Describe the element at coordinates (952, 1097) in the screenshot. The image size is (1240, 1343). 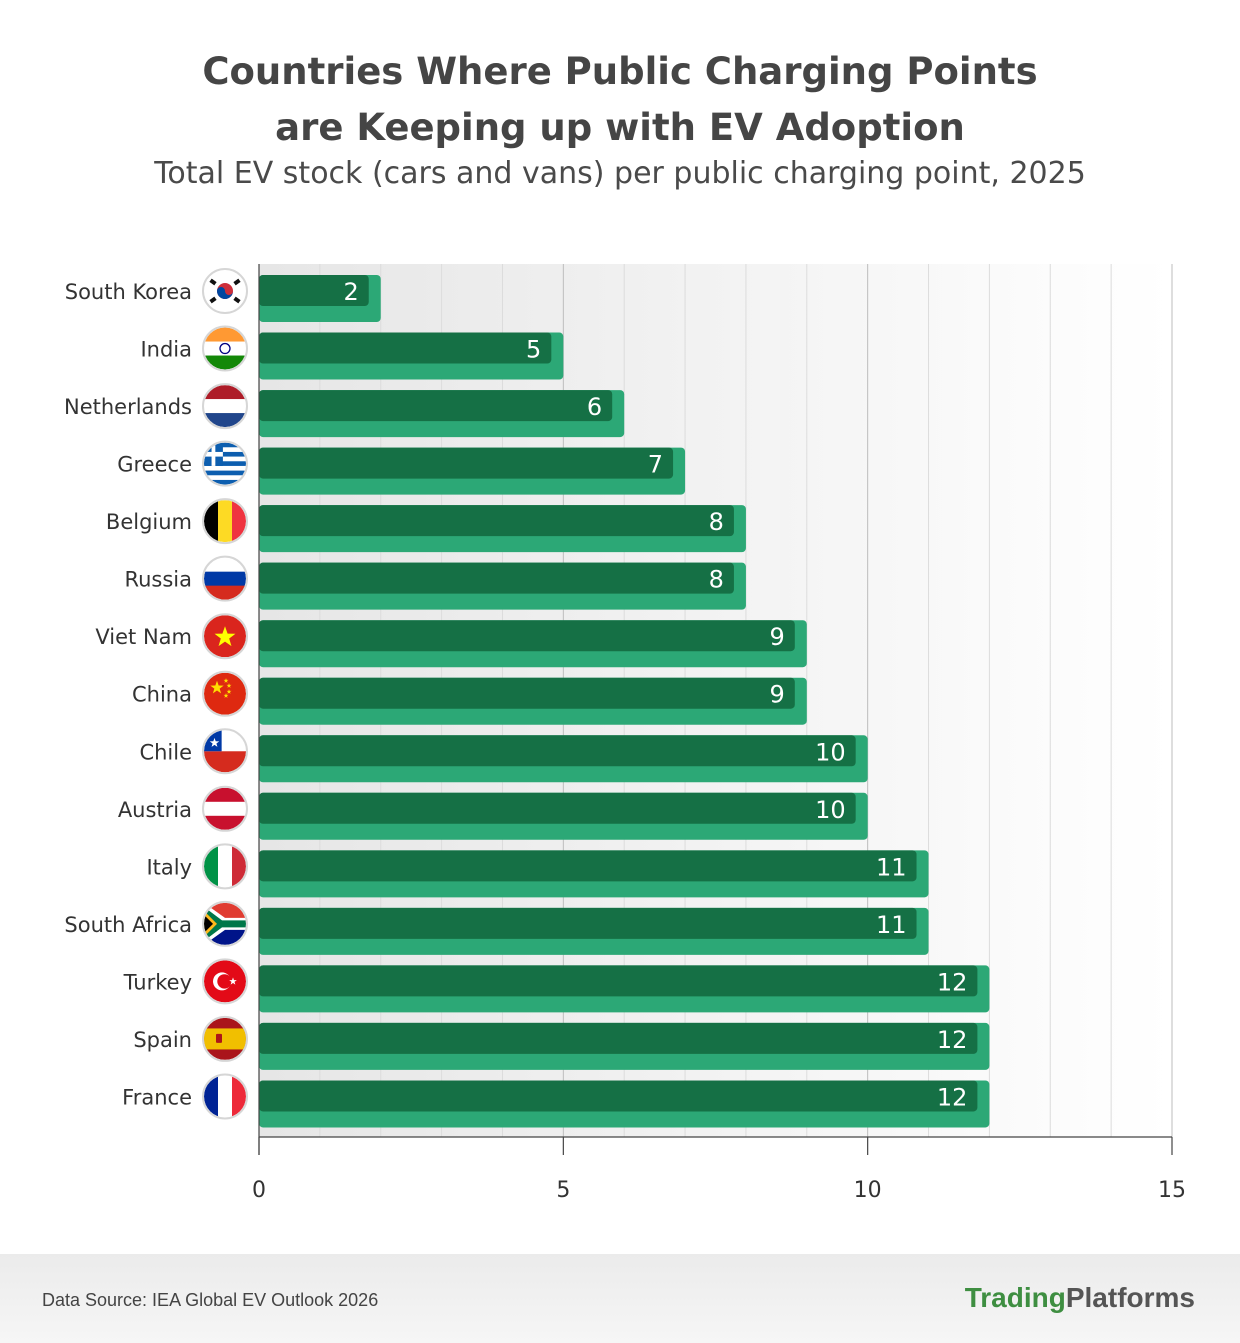
I see `bar-value-label: 12` at that location.